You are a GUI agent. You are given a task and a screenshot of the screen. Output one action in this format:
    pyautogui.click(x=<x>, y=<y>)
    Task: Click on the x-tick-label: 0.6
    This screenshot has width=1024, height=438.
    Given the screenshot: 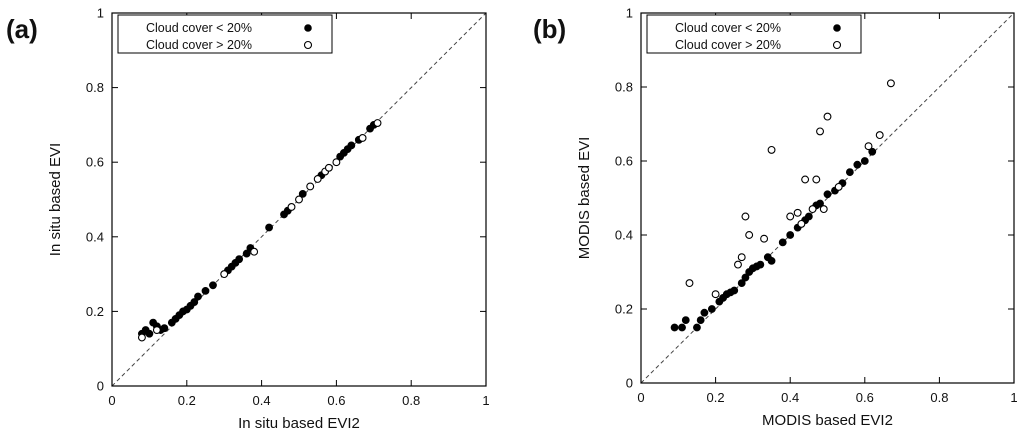 What is the action you would take?
    pyautogui.click(x=865, y=397)
    